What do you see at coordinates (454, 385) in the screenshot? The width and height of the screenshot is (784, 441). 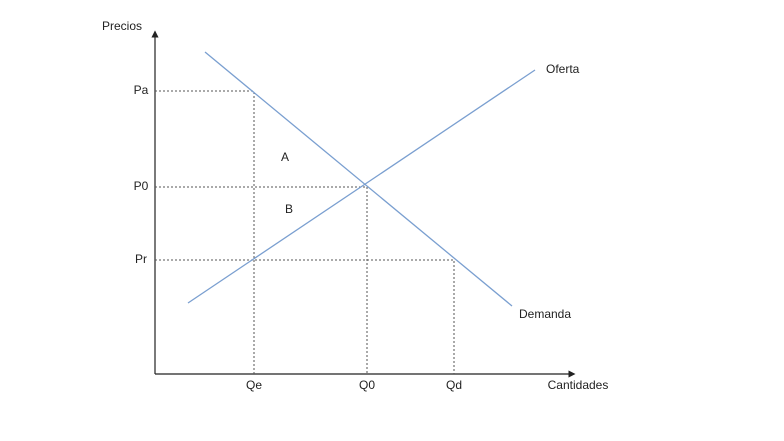 I see `quantity-label: Qd` at bounding box center [454, 385].